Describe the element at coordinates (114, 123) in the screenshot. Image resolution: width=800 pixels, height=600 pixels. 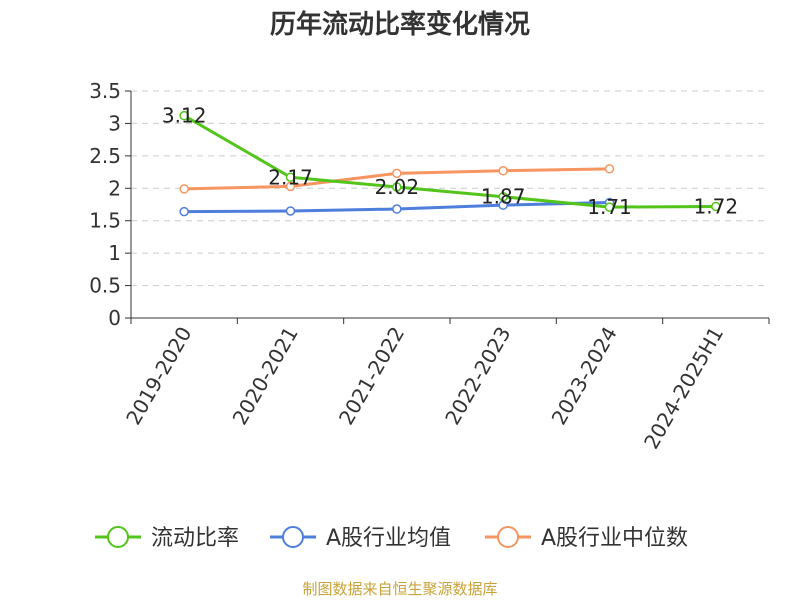
I see `y-tick-label: 3` at that location.